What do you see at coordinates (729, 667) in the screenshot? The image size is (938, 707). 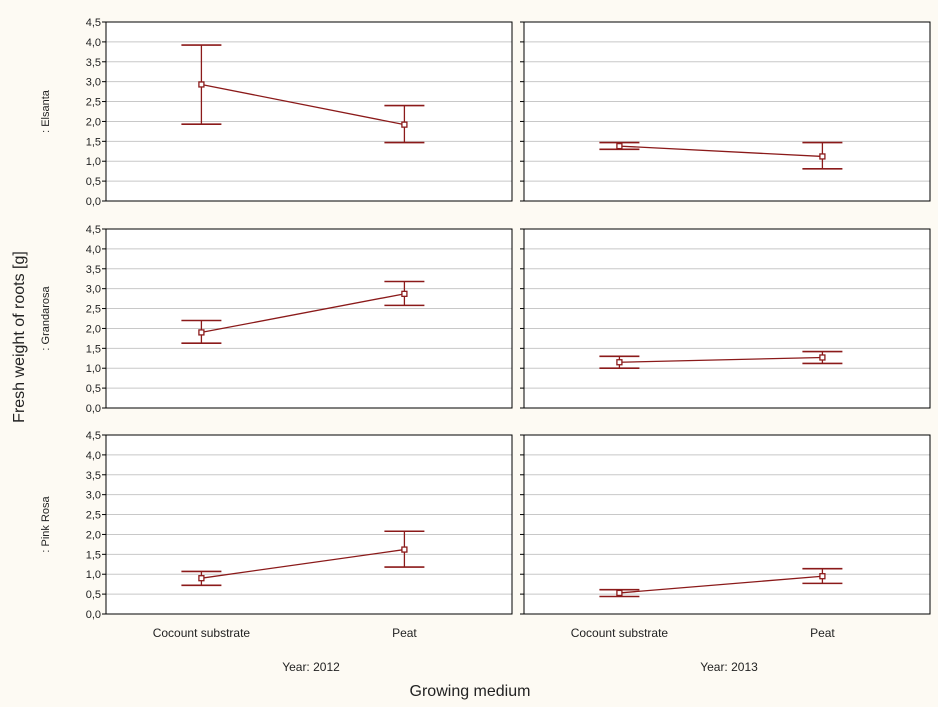 I see `column-label: Year: 2013` at bounding box center [729, 667].